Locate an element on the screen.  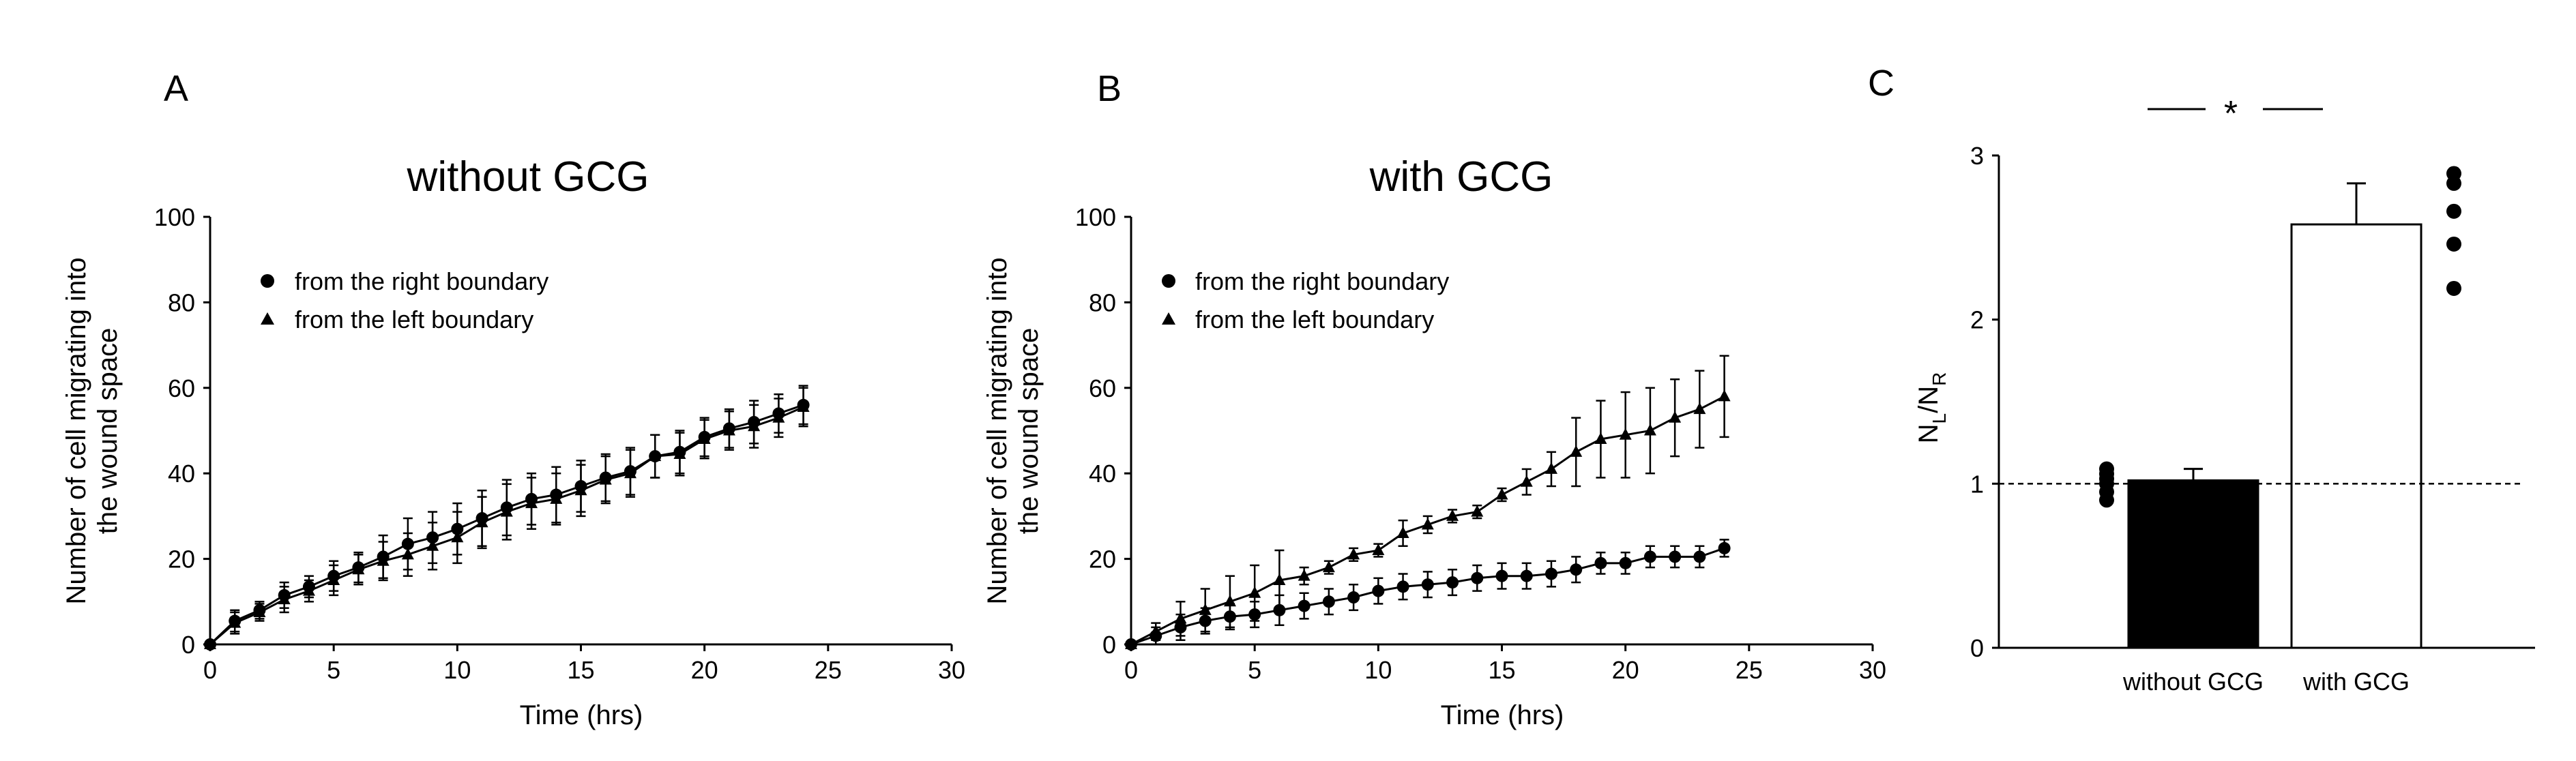
panel-a-y-ticks: 0 20 40 60 80 100 is located at coordinates (182, 431).